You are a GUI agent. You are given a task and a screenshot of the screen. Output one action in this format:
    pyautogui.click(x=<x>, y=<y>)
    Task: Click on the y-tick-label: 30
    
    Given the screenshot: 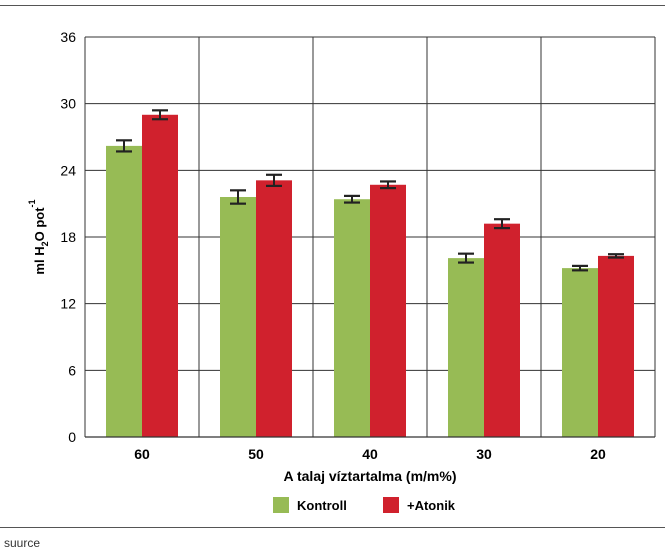 What is the action you would take?
    pyautogui.click(x=68, y=104)
    